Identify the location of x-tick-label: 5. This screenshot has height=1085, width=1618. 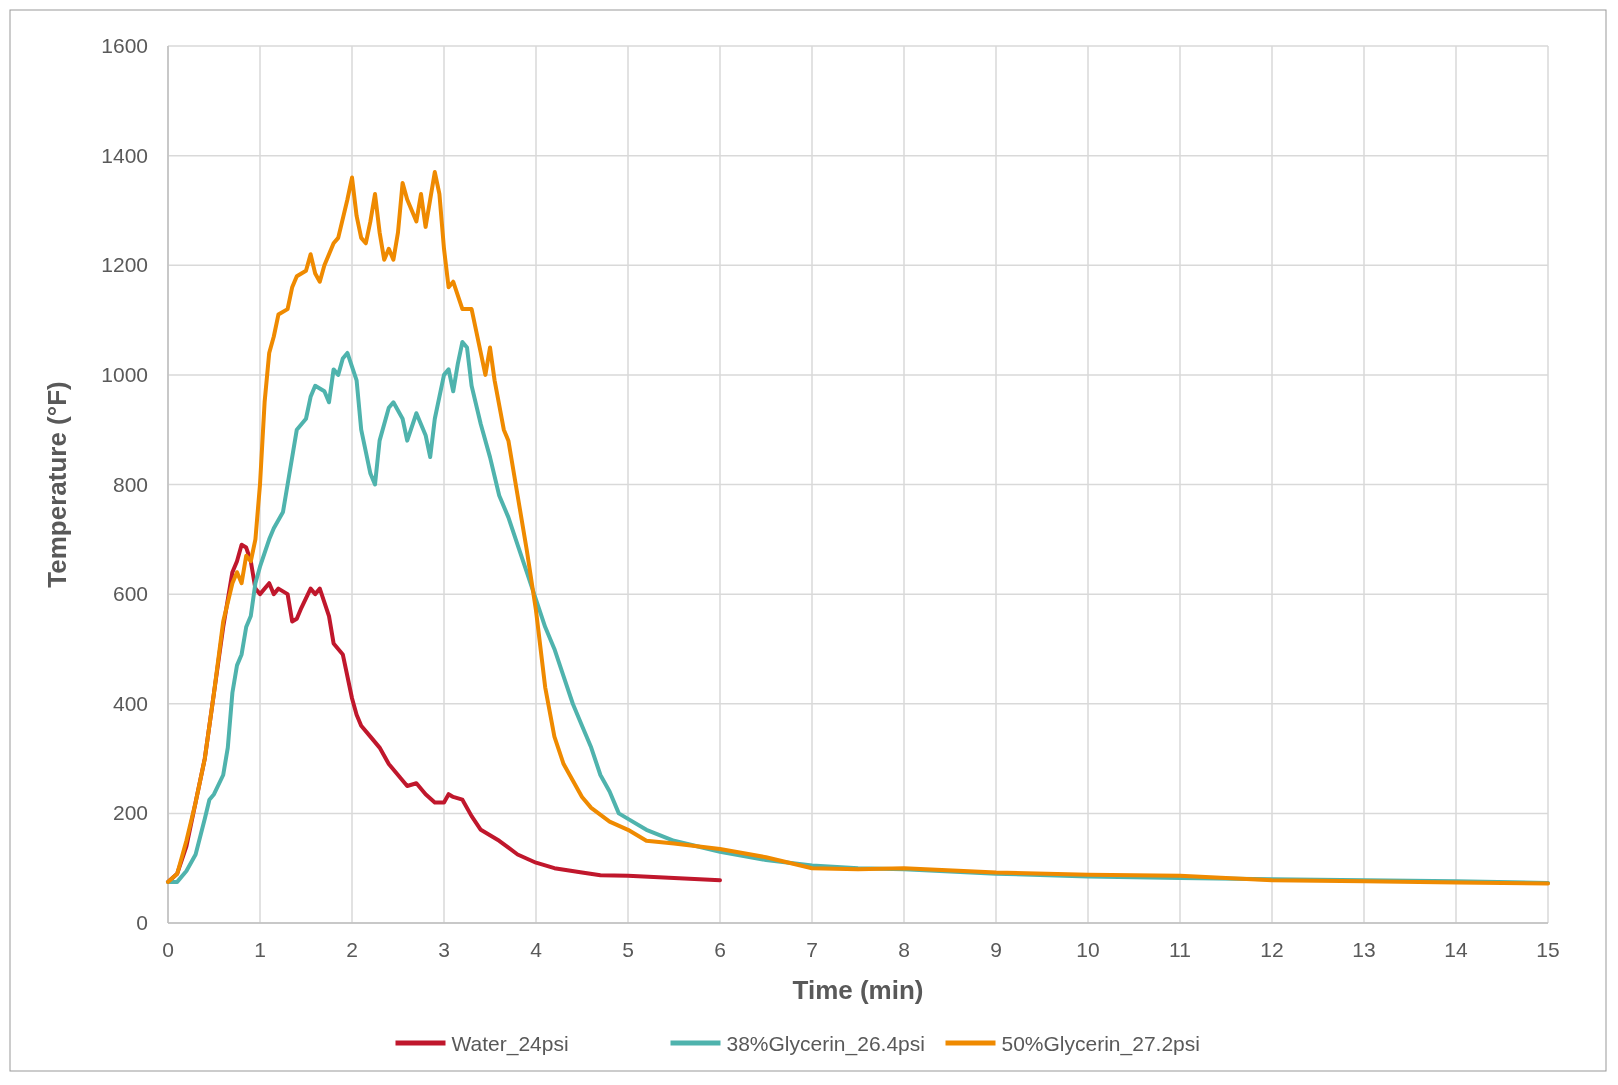
(628, 949).